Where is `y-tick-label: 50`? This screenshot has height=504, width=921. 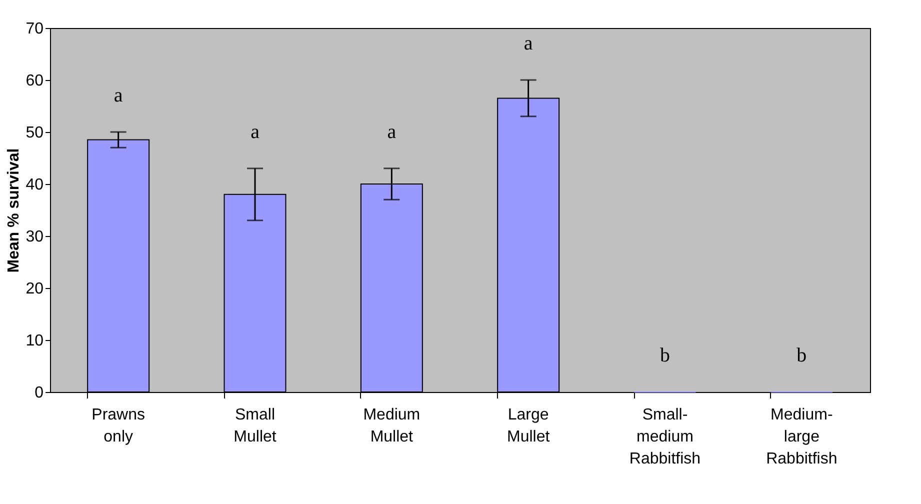 y-tick-label: 50 is located at coordinates (35, 133).